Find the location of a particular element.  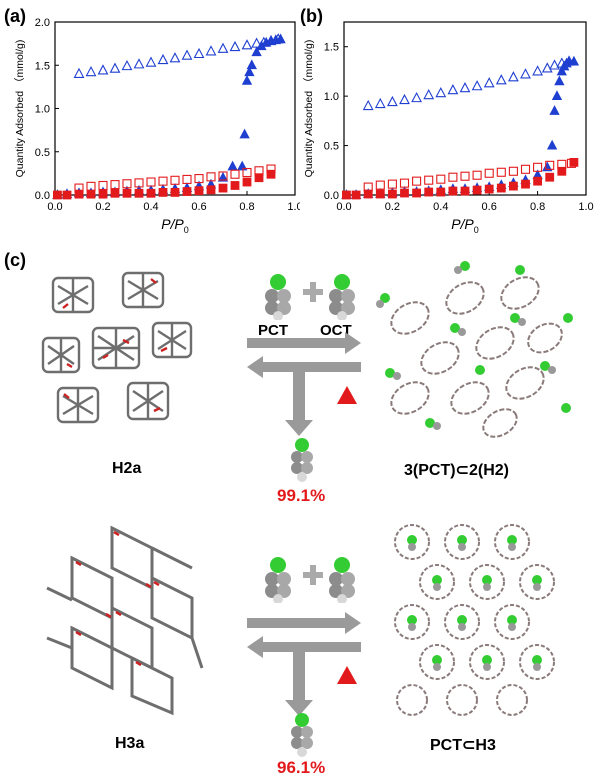

chart-b-ytick-label: 0.0 is located at coordinates (331, 196).